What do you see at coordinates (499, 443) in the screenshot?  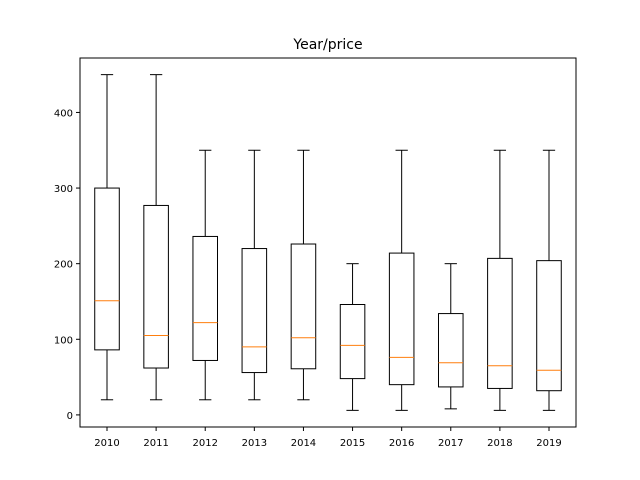 I see `x-tick-label: 2018` at bounding box center [499, 443].